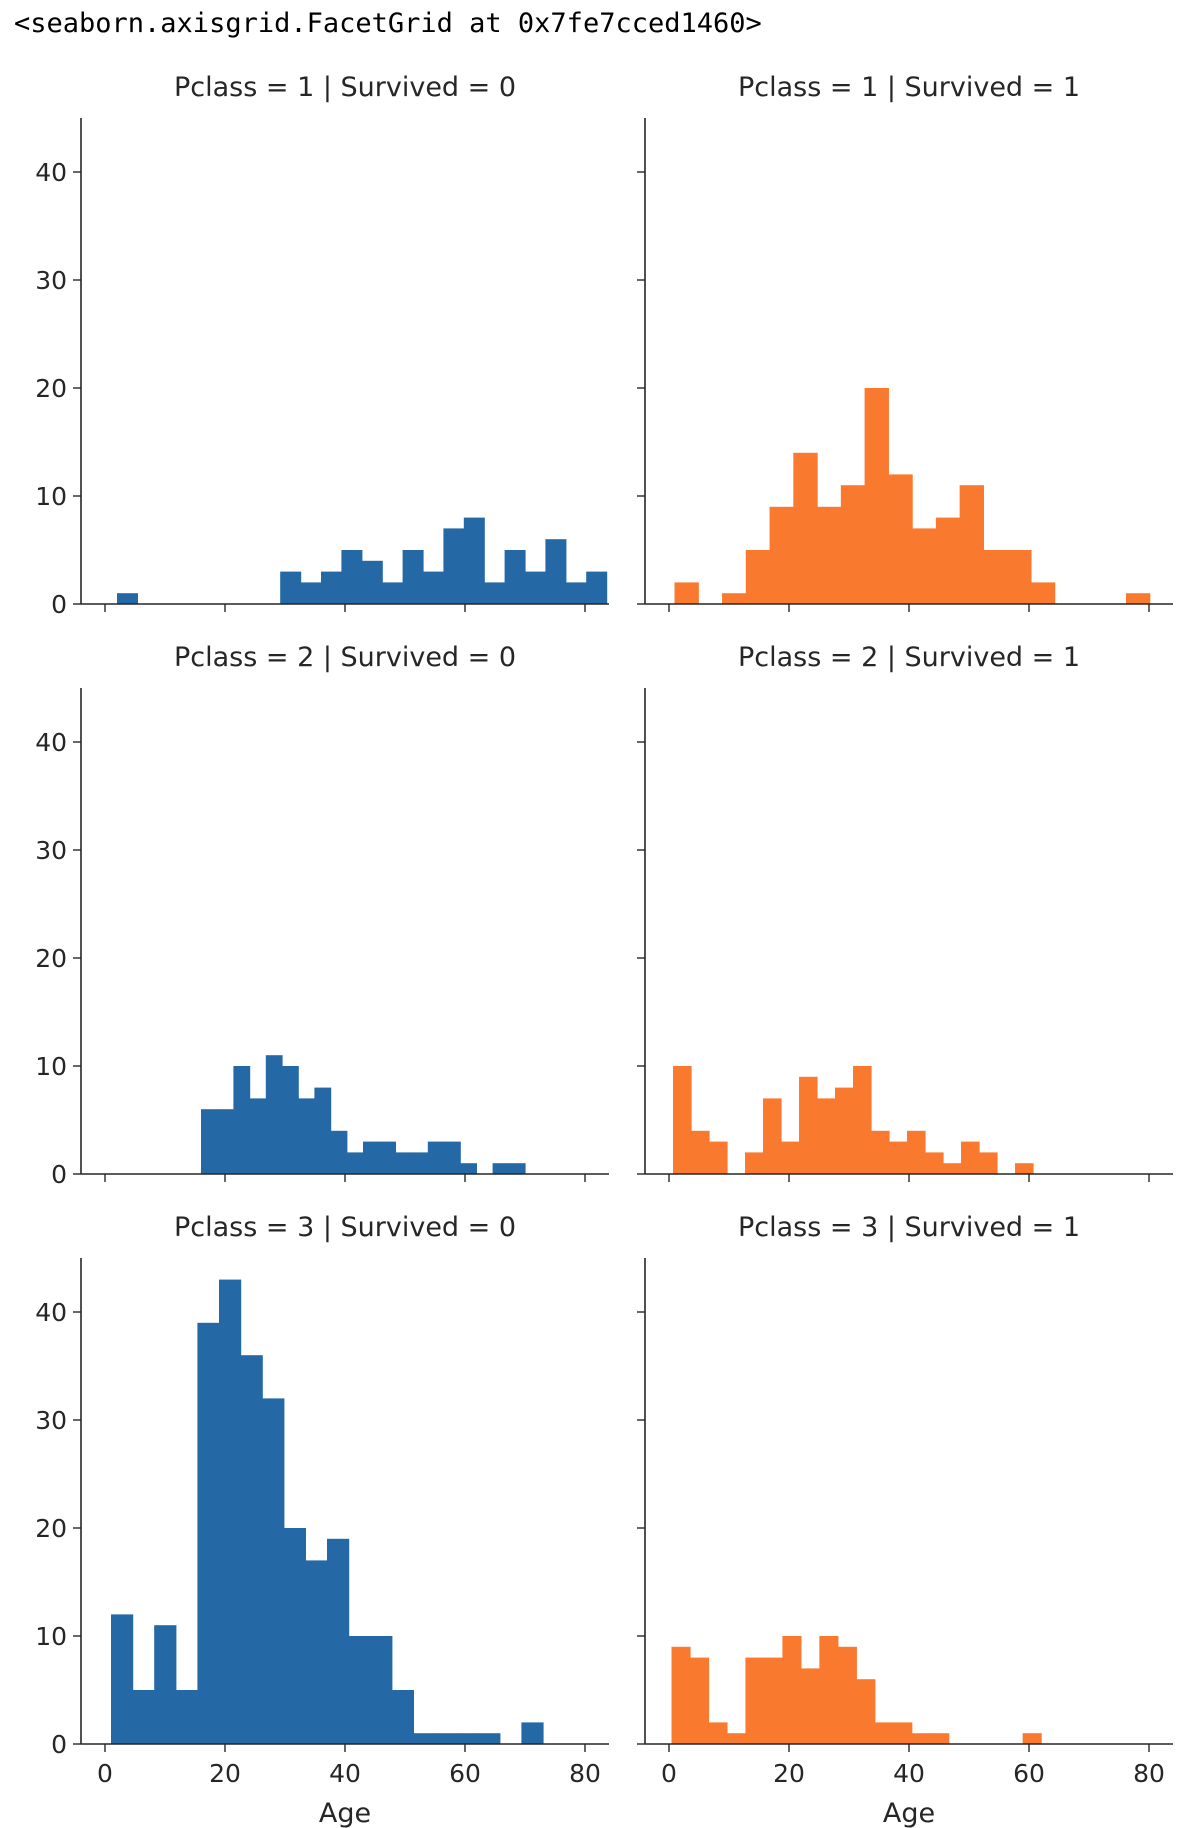  I want to click on panel-title: Pclass = 2 | Survived = 0, so click(345, 657).